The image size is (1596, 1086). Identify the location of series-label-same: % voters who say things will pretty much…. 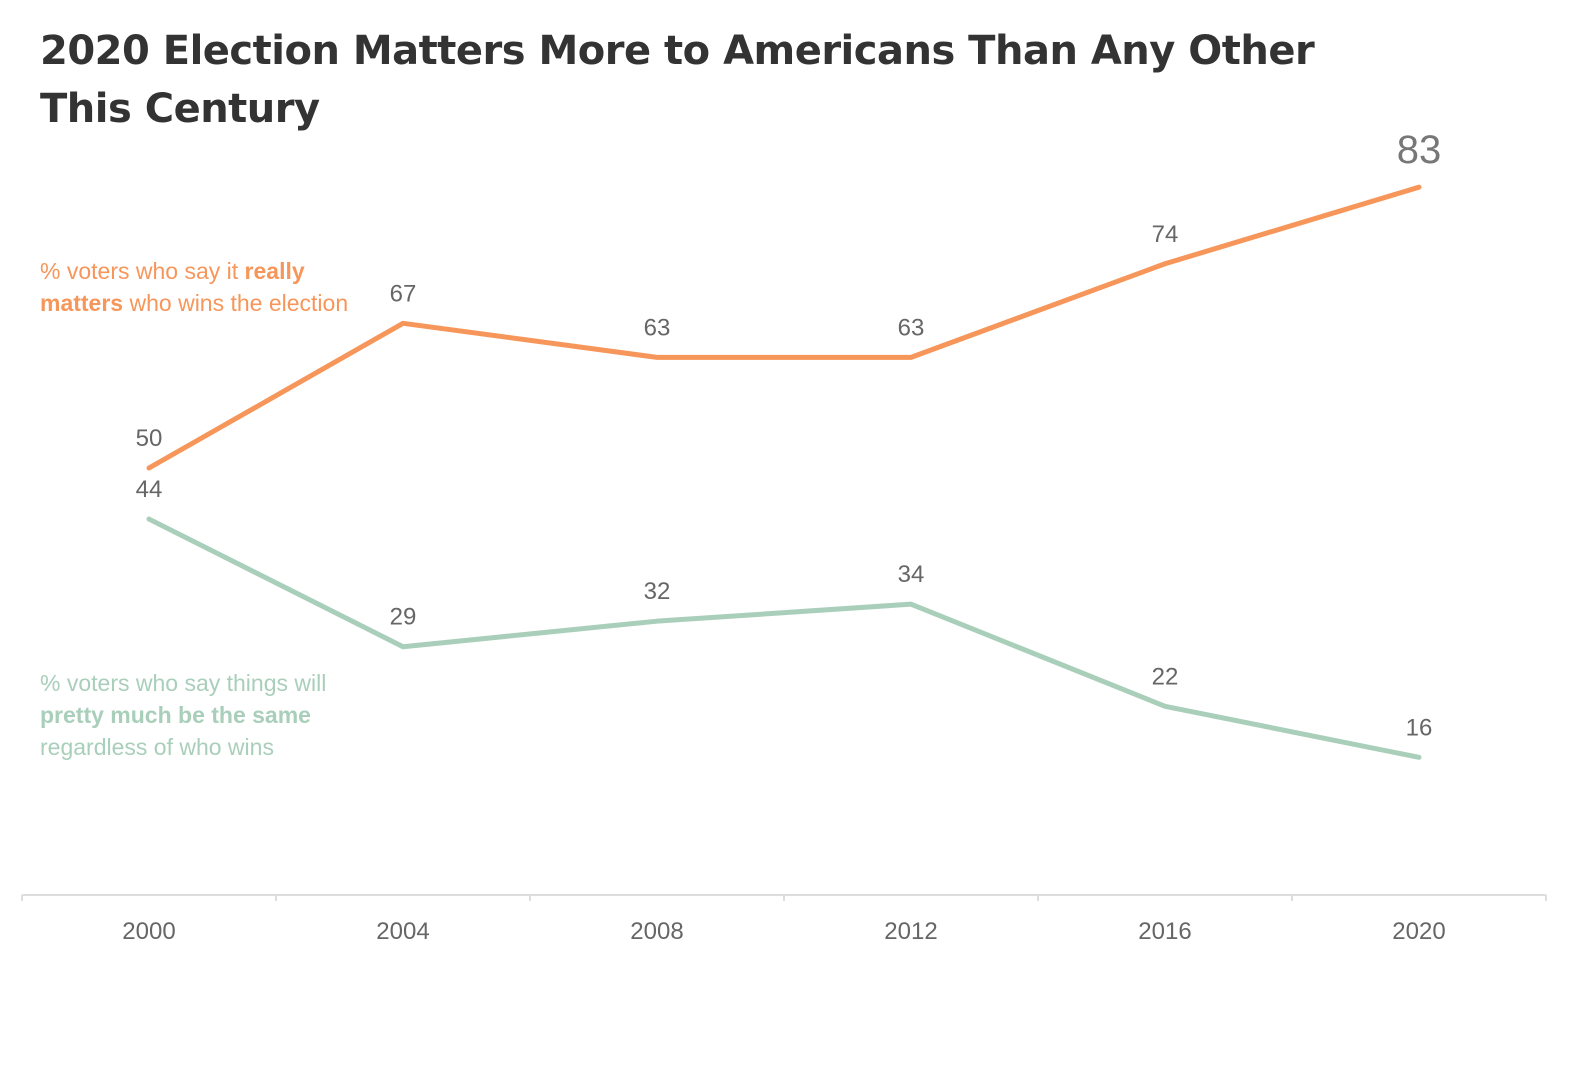
(195, 715).